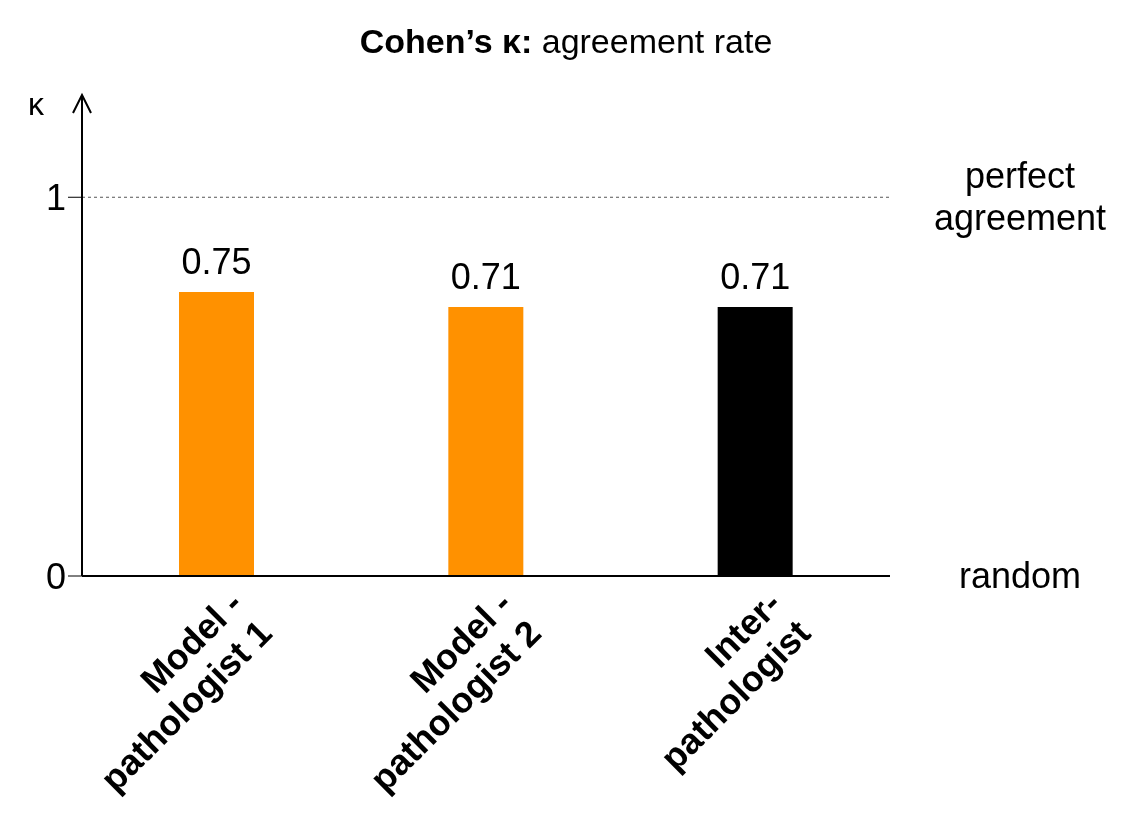 Image resolution: width=1147 pixels, height=827 pixels. Describe the element at coordinates (1020, 575) in the screenshot. I see `text: random` at that location.